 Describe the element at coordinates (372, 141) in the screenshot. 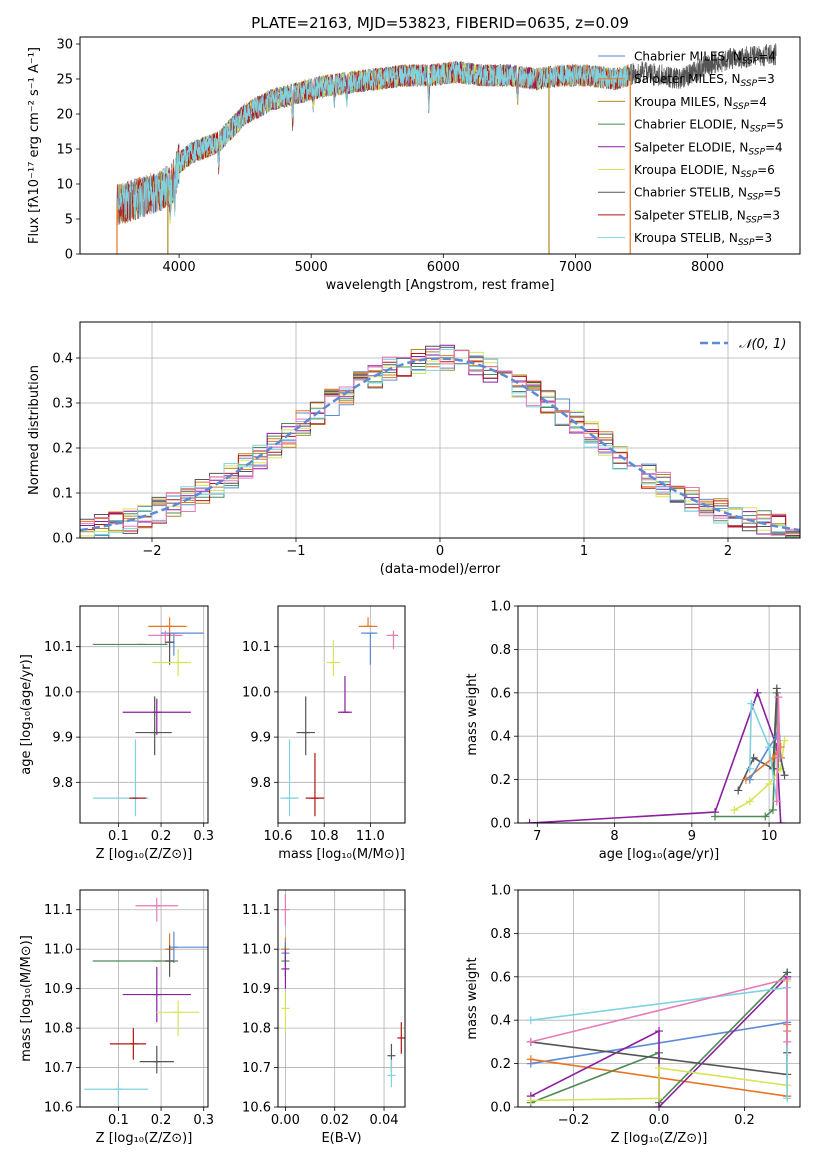

I see `spectrum-trace` at that location.